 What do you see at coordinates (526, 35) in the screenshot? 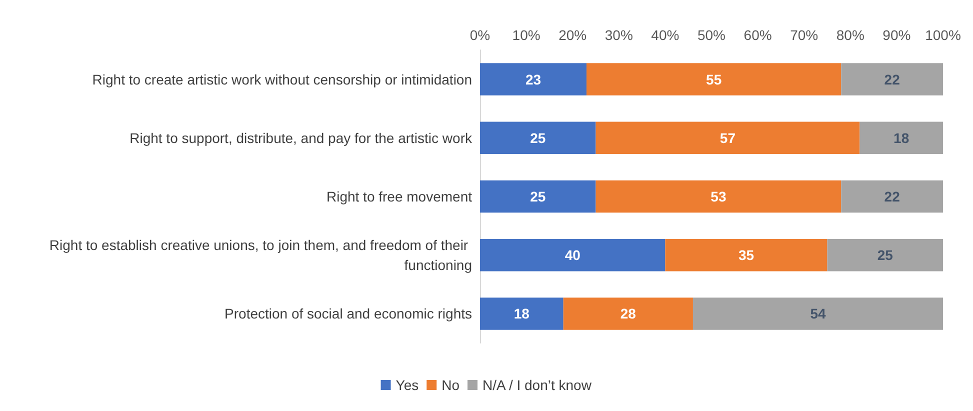
I see `x-tick-label: 10%` at bounding box center [526, 35].